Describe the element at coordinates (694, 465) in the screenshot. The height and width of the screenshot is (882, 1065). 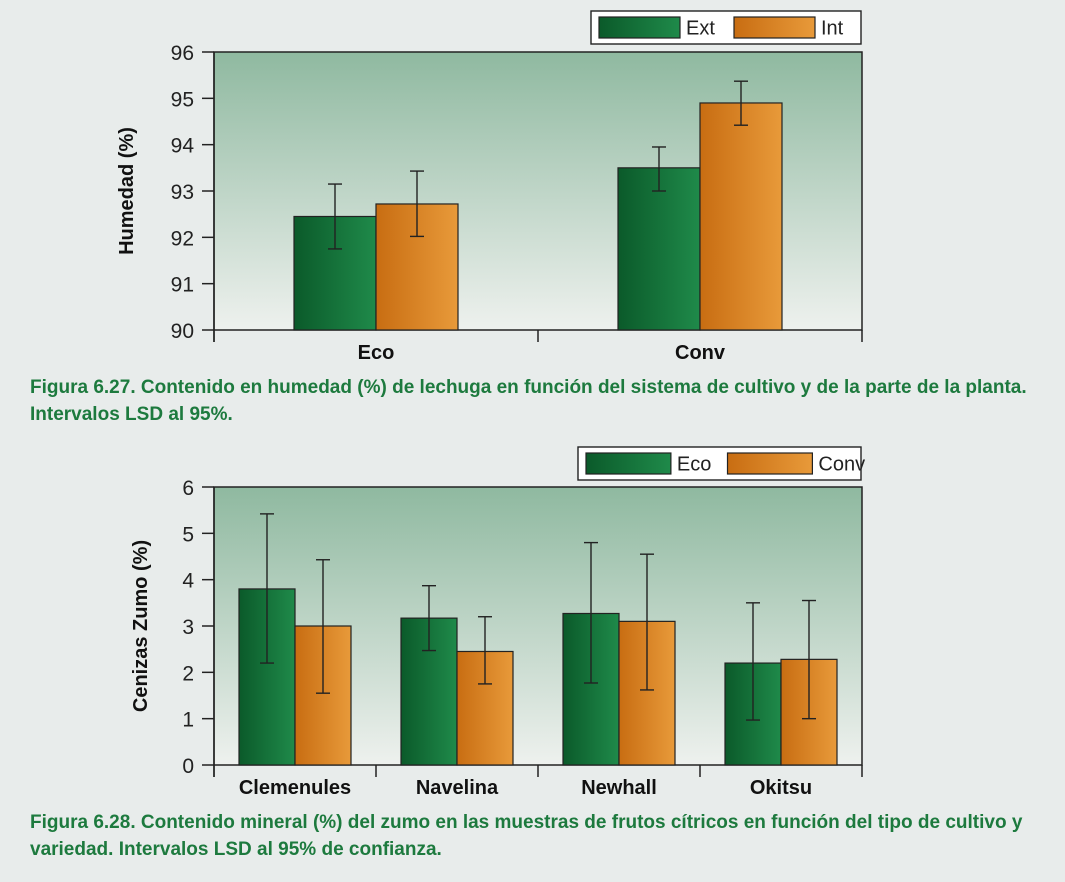
I see `legend-label: Eco` at that location.